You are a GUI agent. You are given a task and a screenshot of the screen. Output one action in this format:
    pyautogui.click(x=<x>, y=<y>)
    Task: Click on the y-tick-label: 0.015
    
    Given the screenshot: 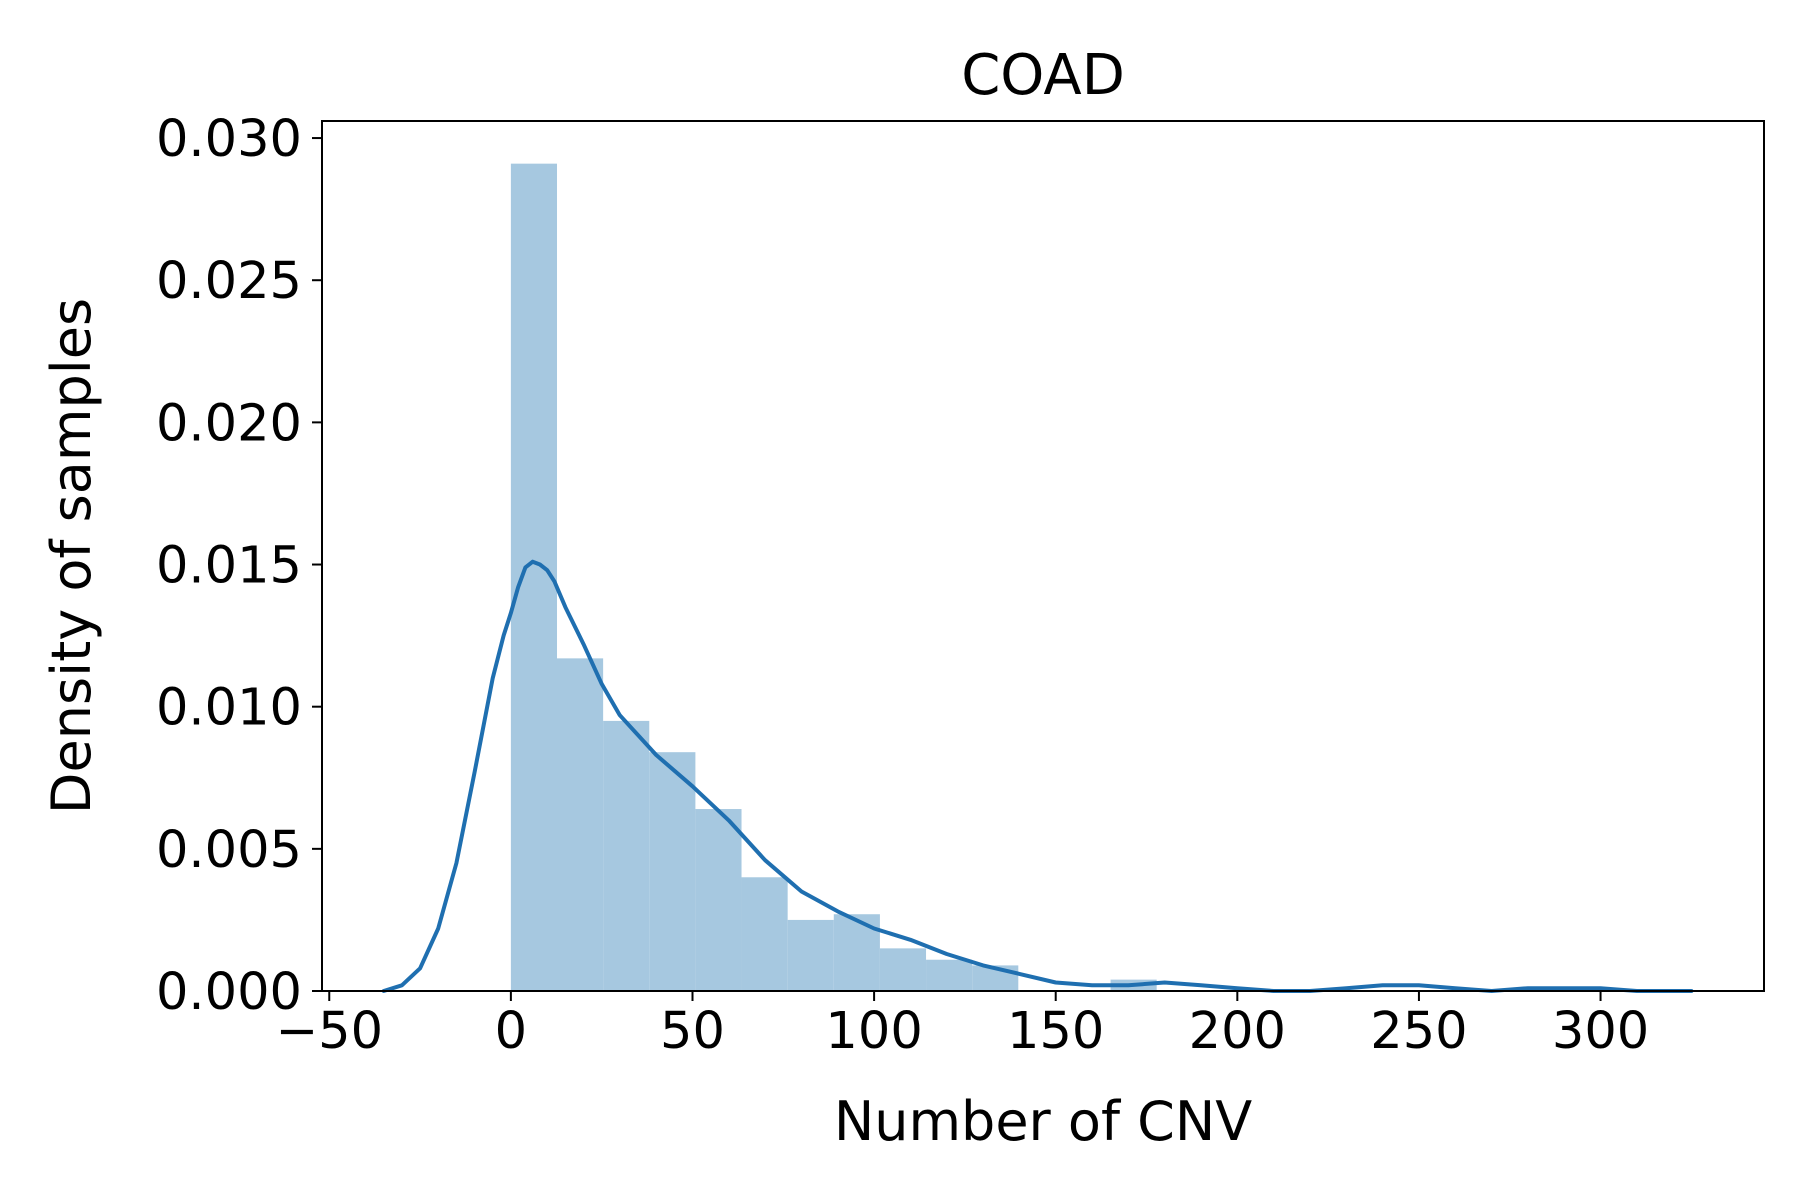 What is the action you would take?
    pyautogui.click(x=229, y=566)
    